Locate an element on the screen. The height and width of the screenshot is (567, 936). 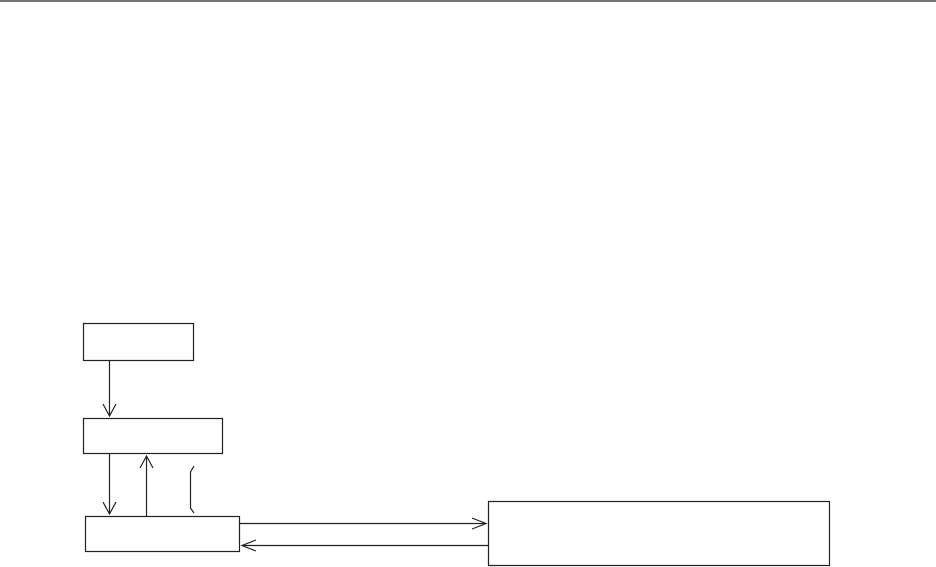
box-bottom is located at coordinates (162, 534).